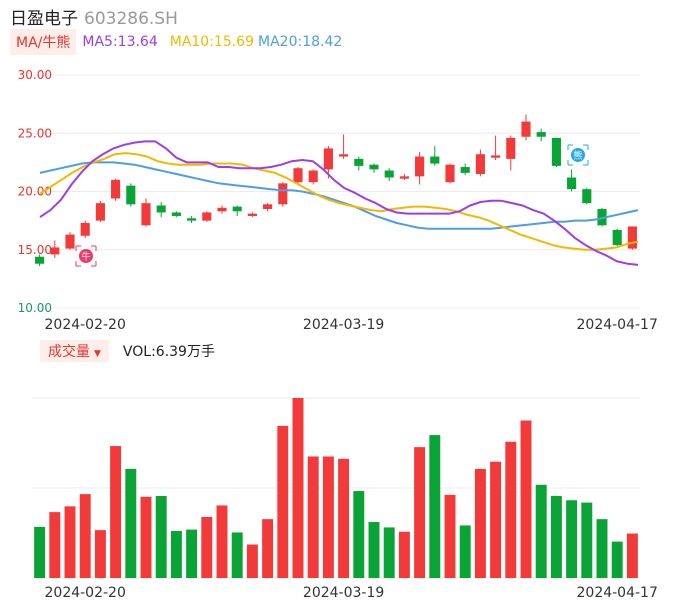  What do you see at coordinates (577, 156) in the screenshot?
I see `bear-marker-label: 熊` at bounding box center [577, 156].